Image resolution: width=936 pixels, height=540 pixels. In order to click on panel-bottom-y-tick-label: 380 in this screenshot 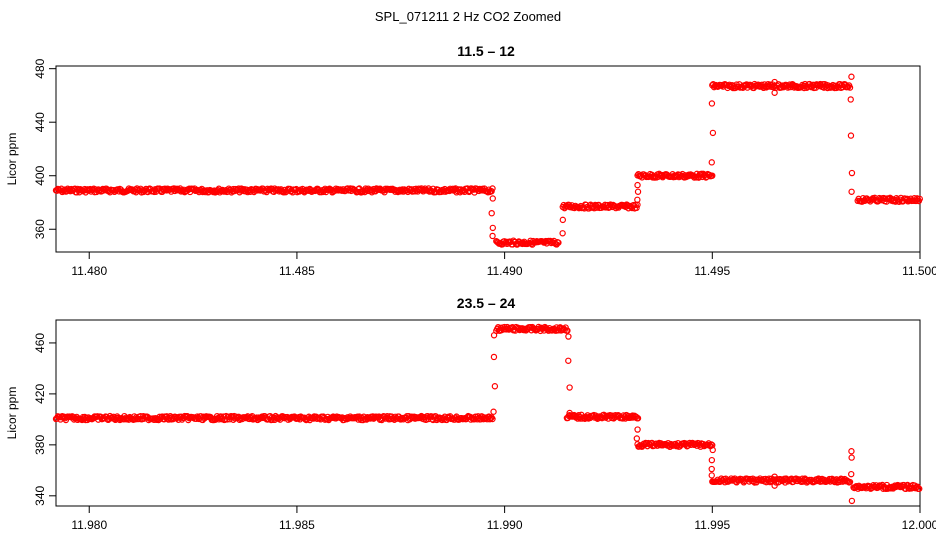, I will do `click(40, 445)`.